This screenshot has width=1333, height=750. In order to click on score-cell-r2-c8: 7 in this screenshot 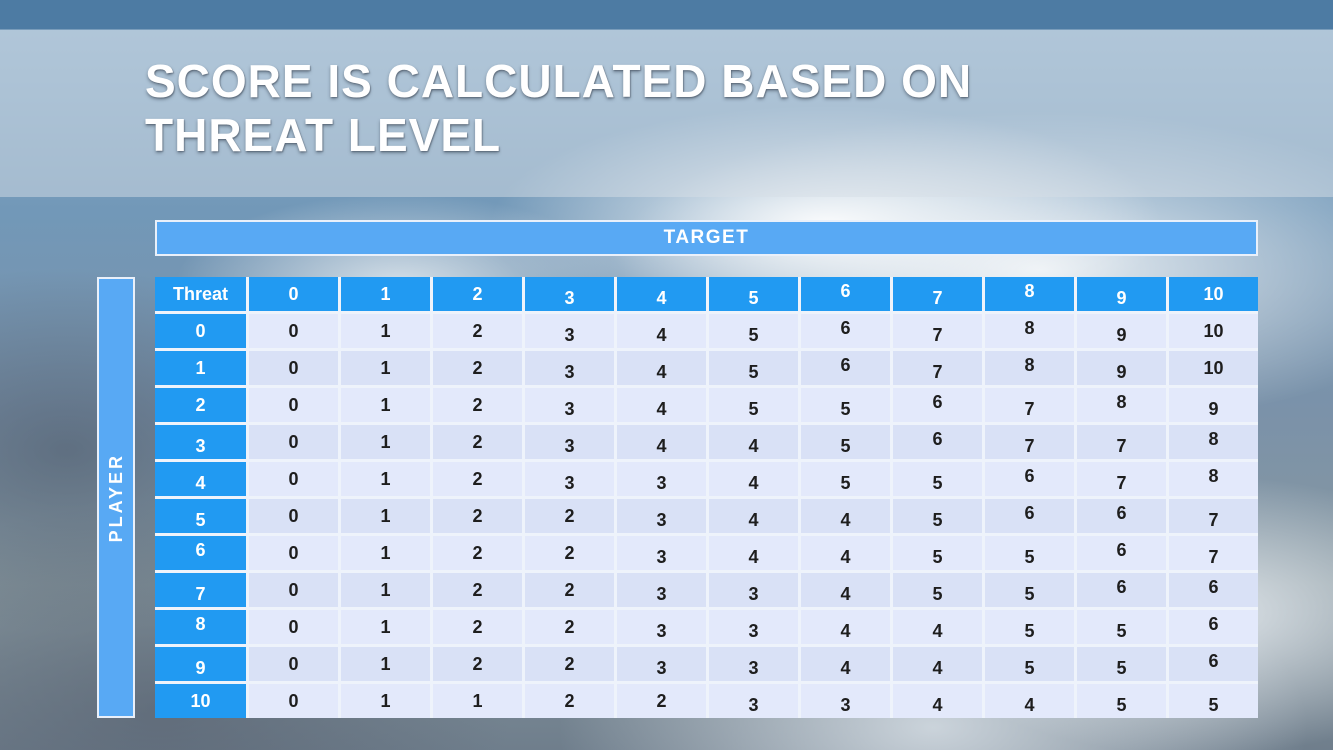, I will do `click(1029, 405)`.